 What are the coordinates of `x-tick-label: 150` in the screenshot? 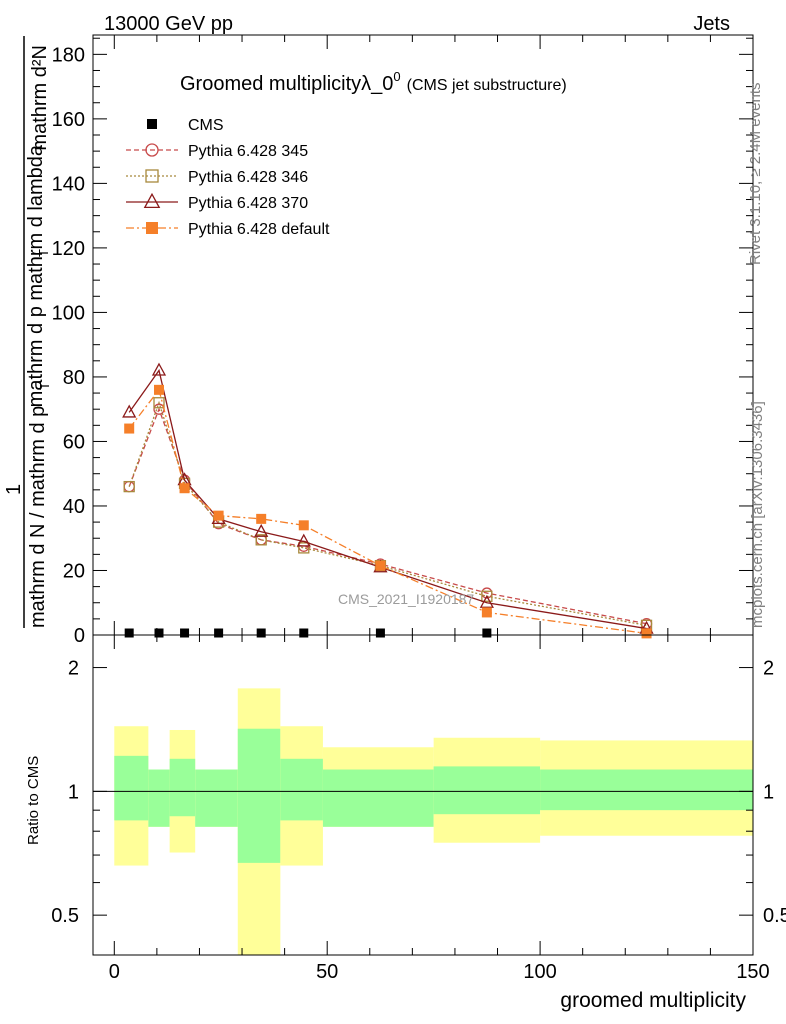 It's located at (752, 972).